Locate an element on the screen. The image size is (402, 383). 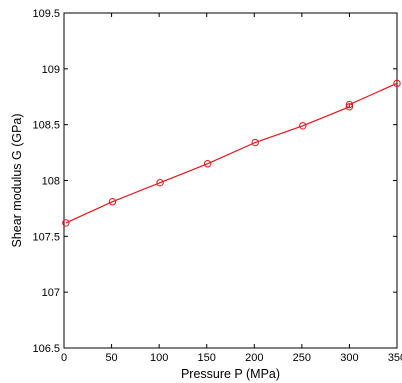
x-tick-label: 300 is located at coordinates (349, 358).